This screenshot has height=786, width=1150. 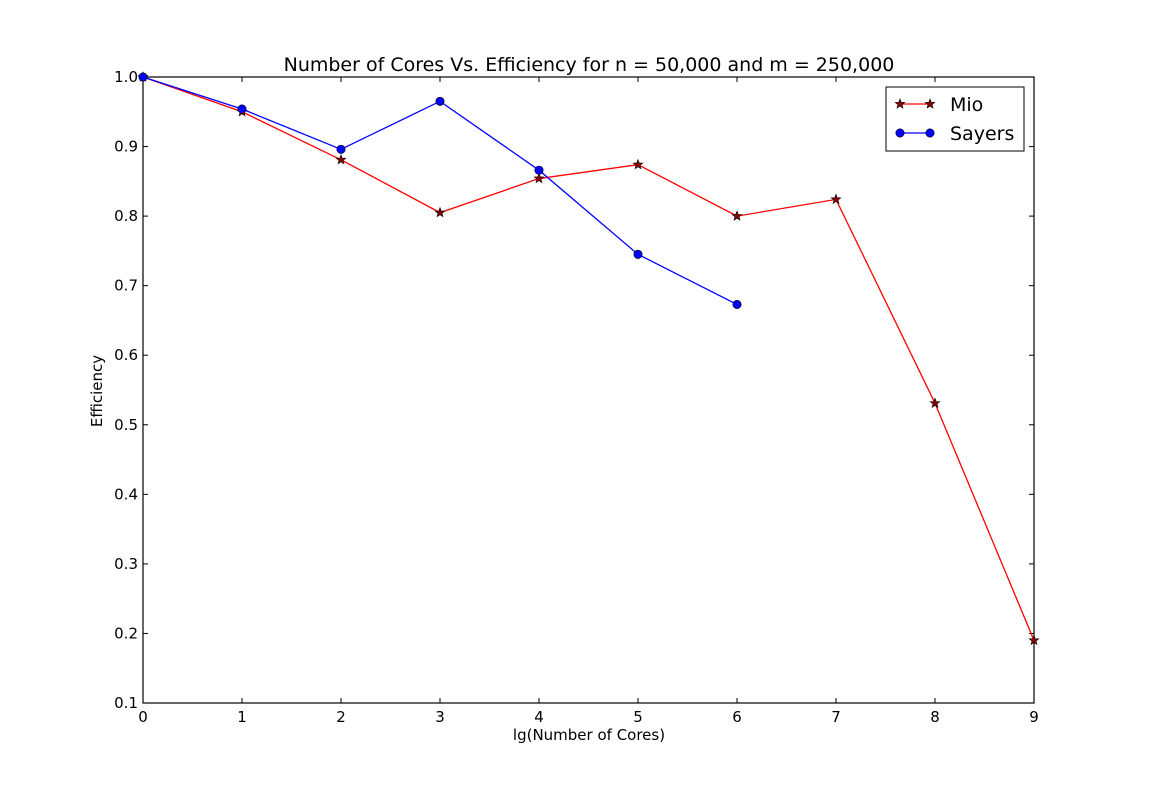 I want to click on legend-box, so click(x=955, y=119).